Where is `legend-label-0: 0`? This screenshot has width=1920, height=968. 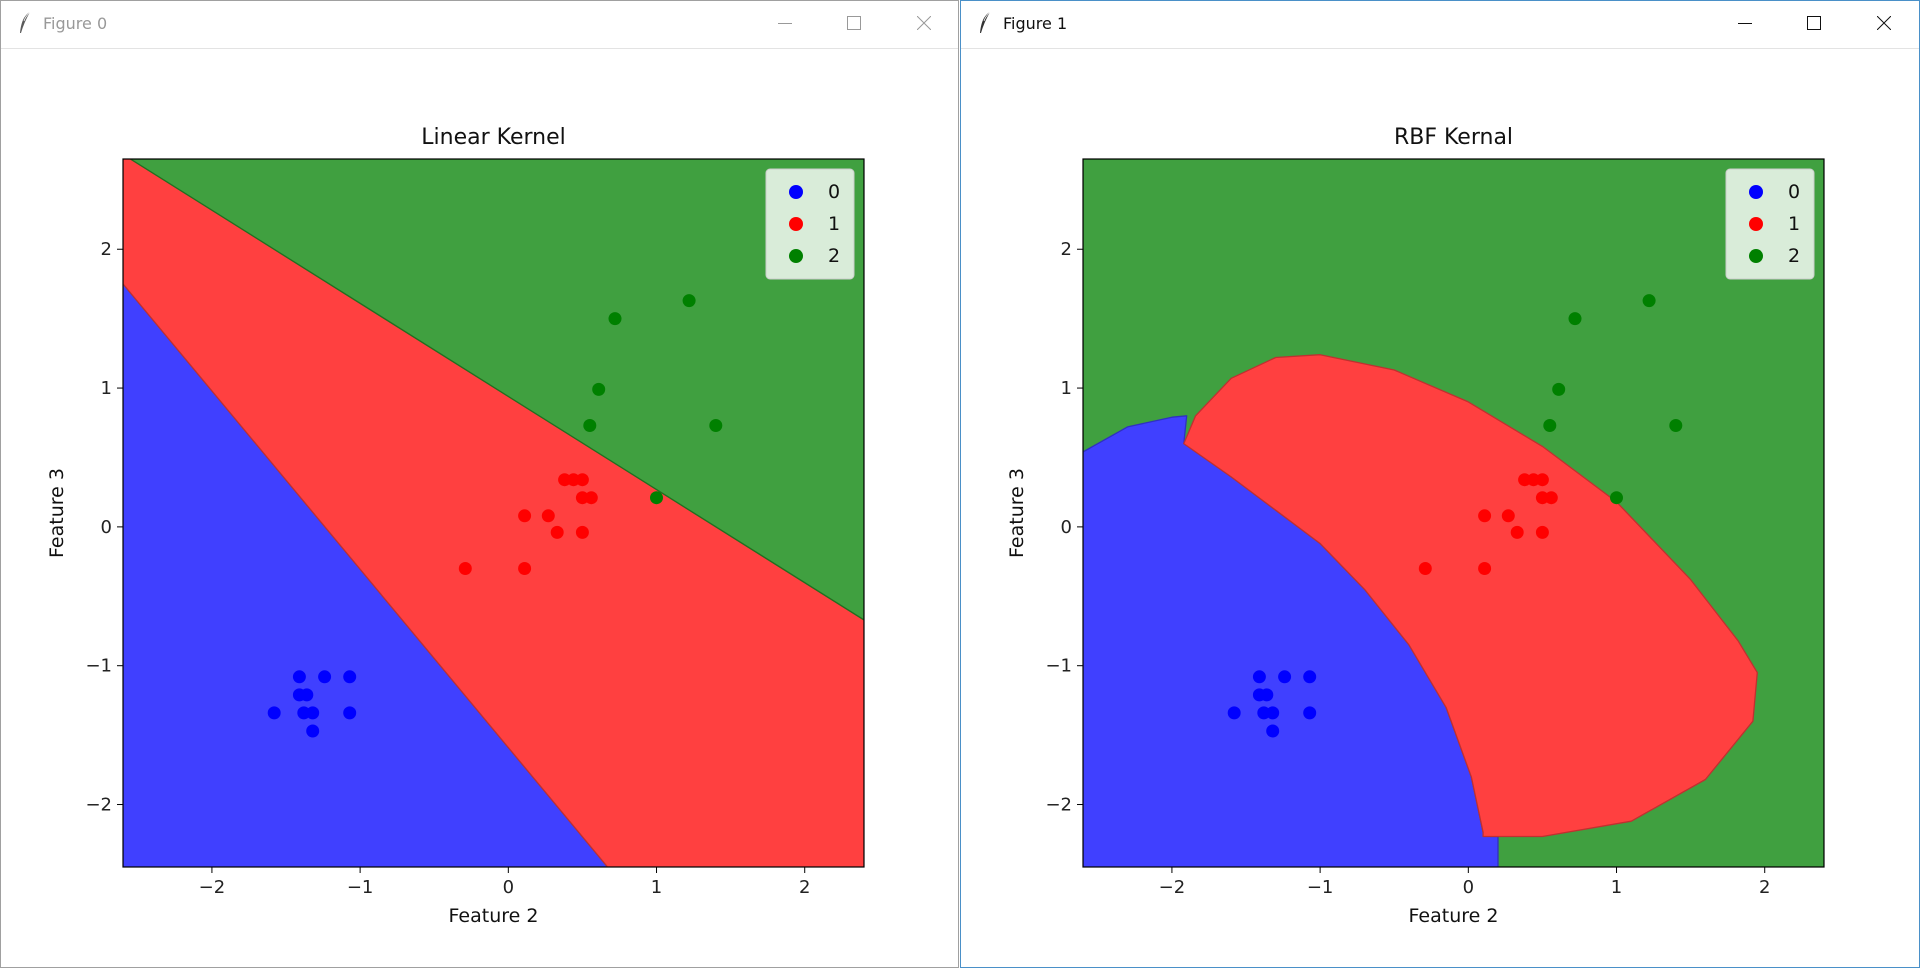
legend-label-0: 0 is located at coordinates (1794, 192).